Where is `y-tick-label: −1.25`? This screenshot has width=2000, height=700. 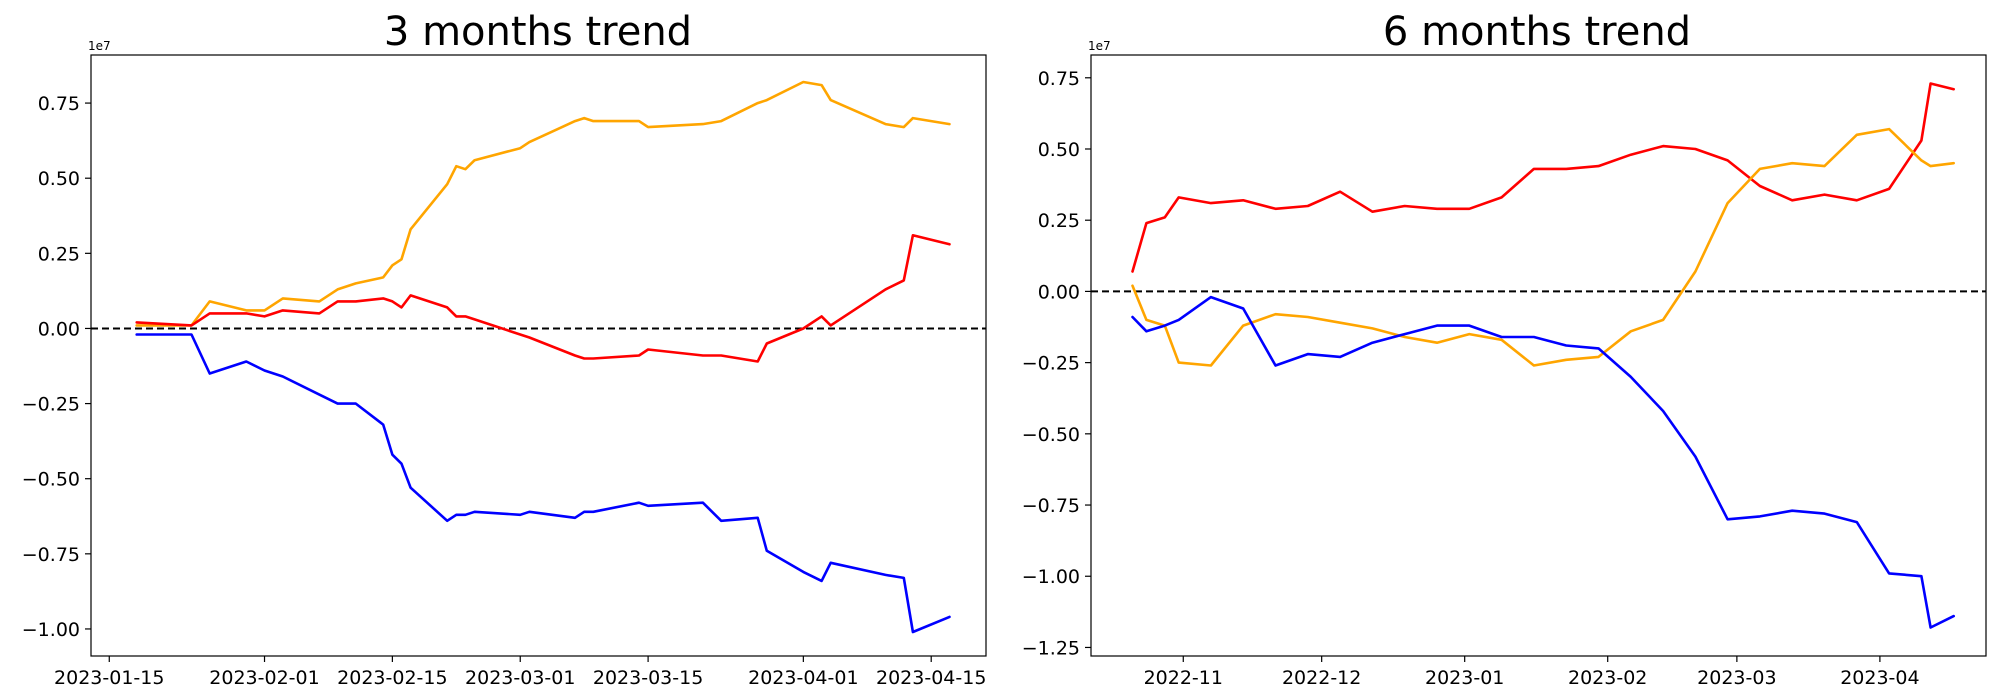
y-tick-label: −1.25 is located at coordinates (1051, 648).